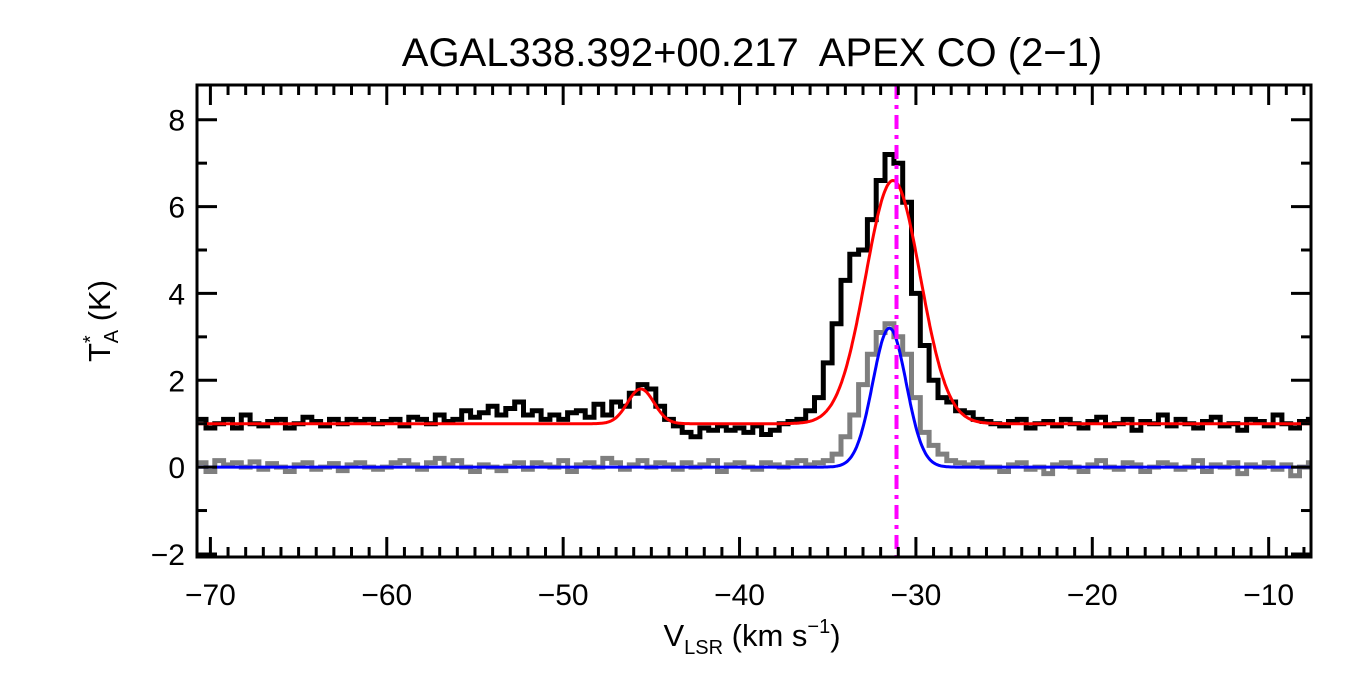 The image size is (1350, 680). I want to click on x-tick-label: −40, so click(739, 595).